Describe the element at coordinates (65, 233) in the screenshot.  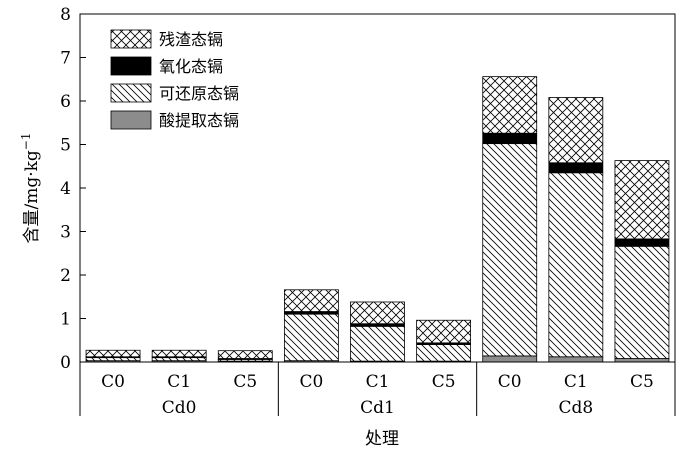
I see `y-tick-label: 3` at that location.